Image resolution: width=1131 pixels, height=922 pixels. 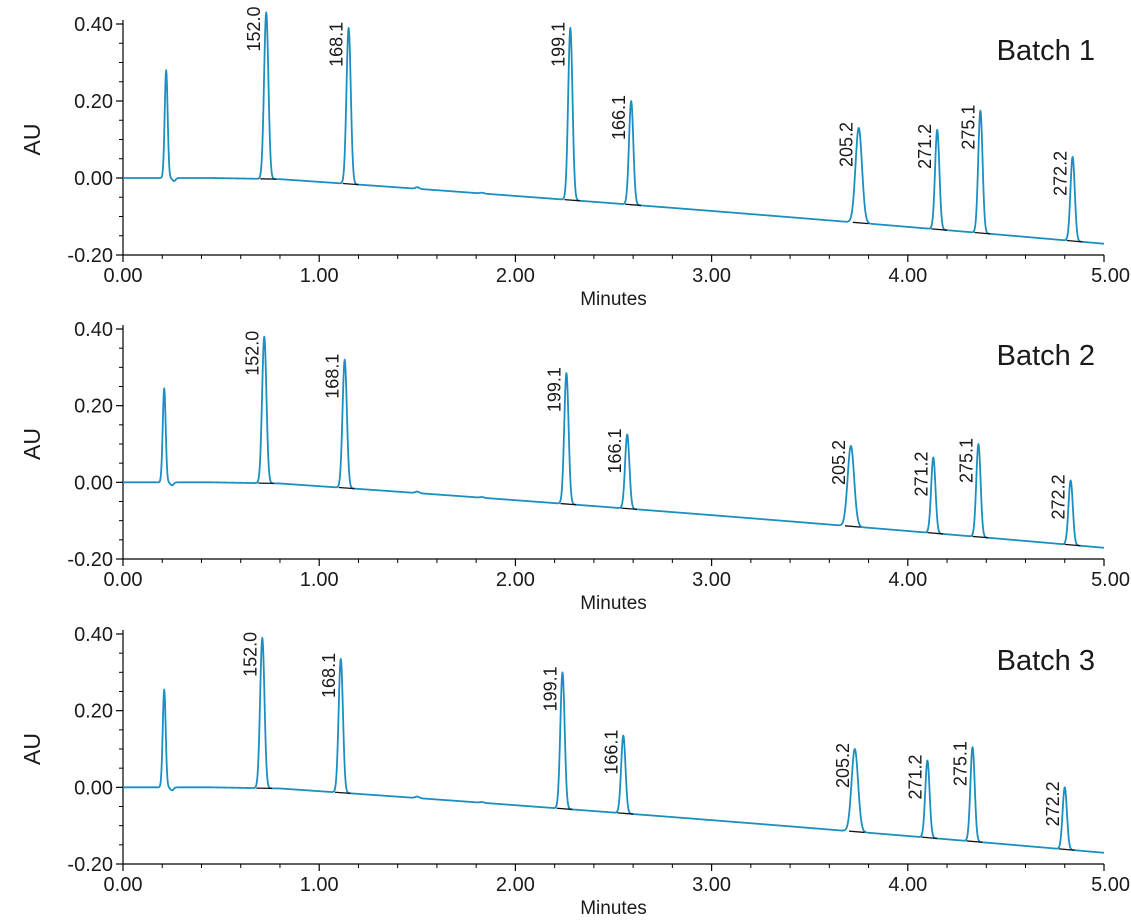 What do you see at coordinates (1046, 356) in the screenshot?
I see `batch-title: Batch 2` at bounding box center [1046, 356].